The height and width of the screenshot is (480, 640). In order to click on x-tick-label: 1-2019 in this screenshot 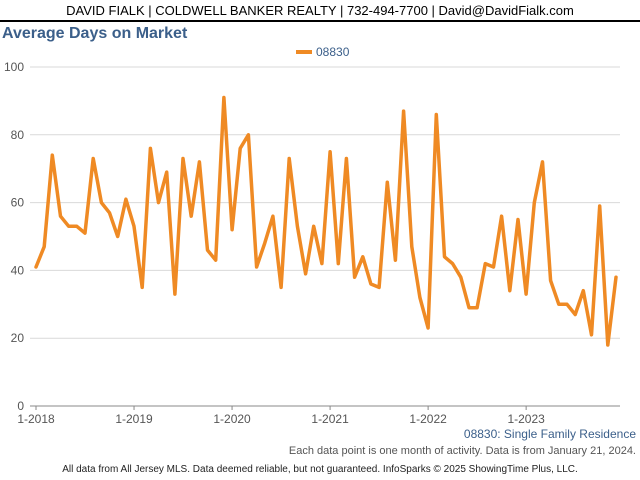, I will do `click(134, 419)`.